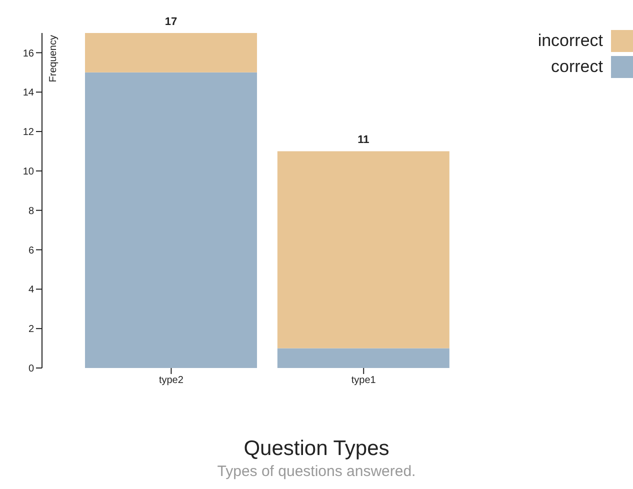 This screenshot has width=633, height=489. I want to click on y-tick-label: 0, so click(31, 369).